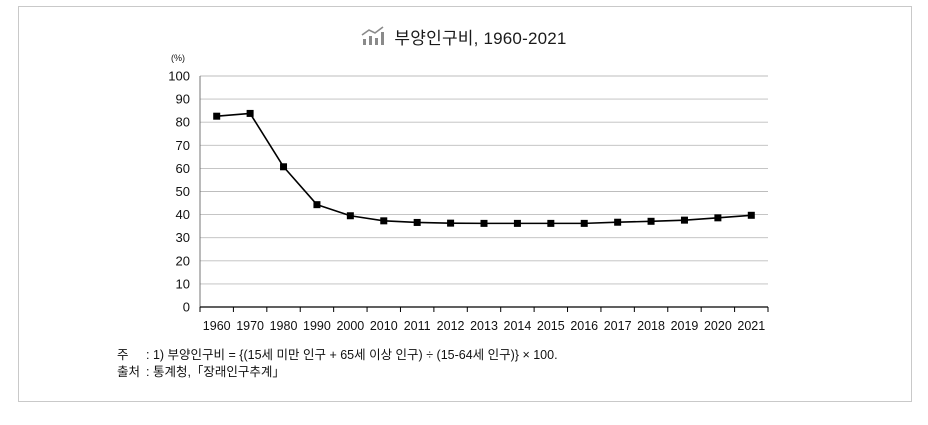 This screenshot has height=425, width=928. I want to click on x-tick-label: 2010, so click(384, 326).